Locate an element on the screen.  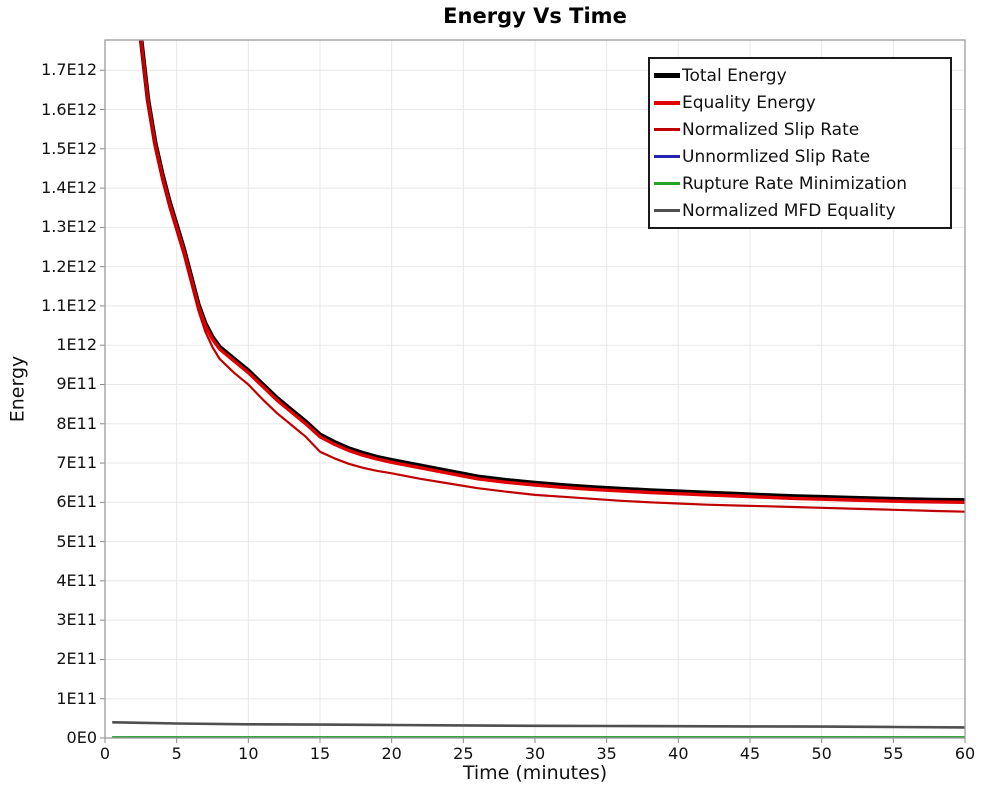
legend-item-normalized-slip-rate: Normalized Slip Rate is located at coordinates (799, 129).